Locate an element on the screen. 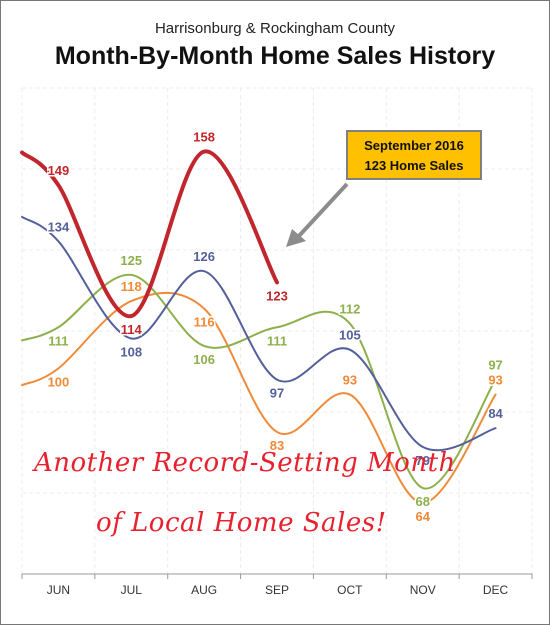 The image size is (550, 625). data-label: 112 is located at coordinates (349, 309).